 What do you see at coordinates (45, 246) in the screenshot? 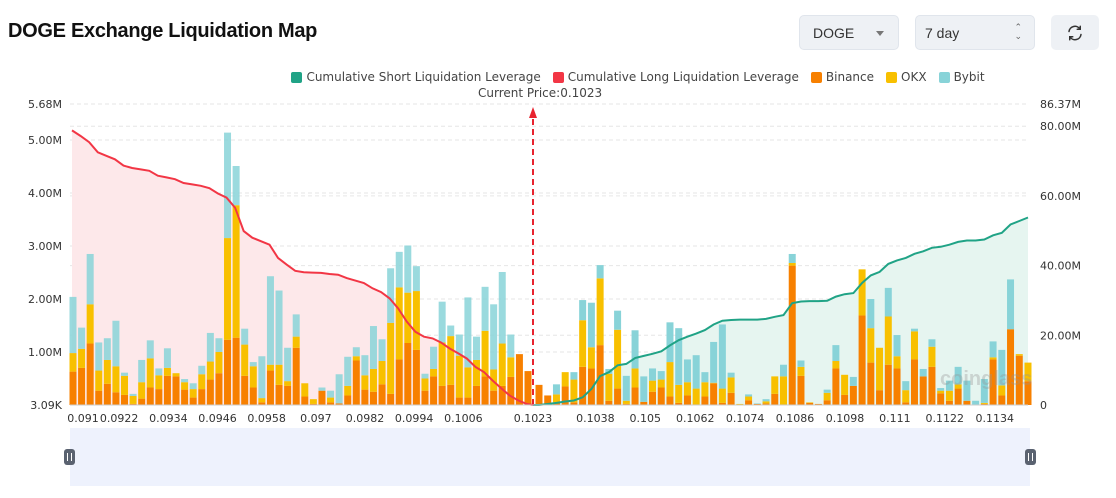
I see `y-left-tick: 3.00M` at bounding box center [45, 246].